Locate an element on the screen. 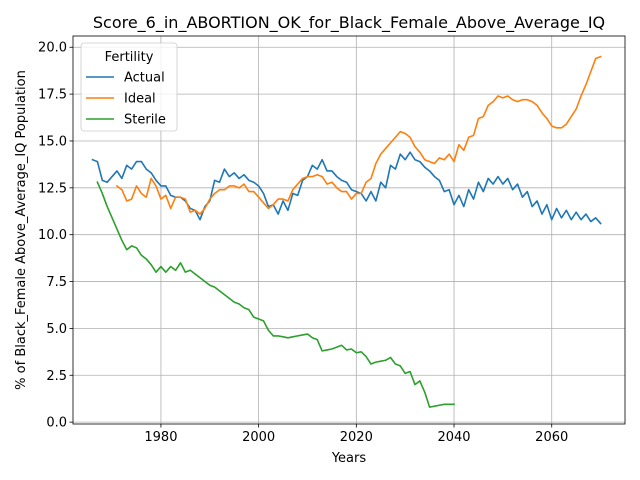 The height and width of the screenshot is (480, 640). x-tick-label: 2020 is located at coordinates (356, 437).